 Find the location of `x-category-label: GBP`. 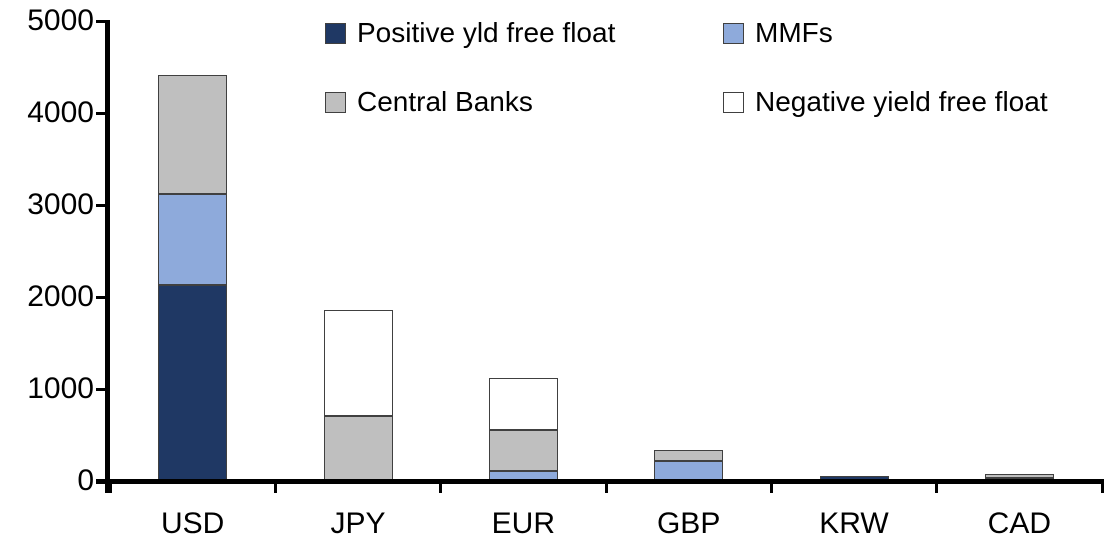

x-category-label: GBP is located at coordinates (688, 523).